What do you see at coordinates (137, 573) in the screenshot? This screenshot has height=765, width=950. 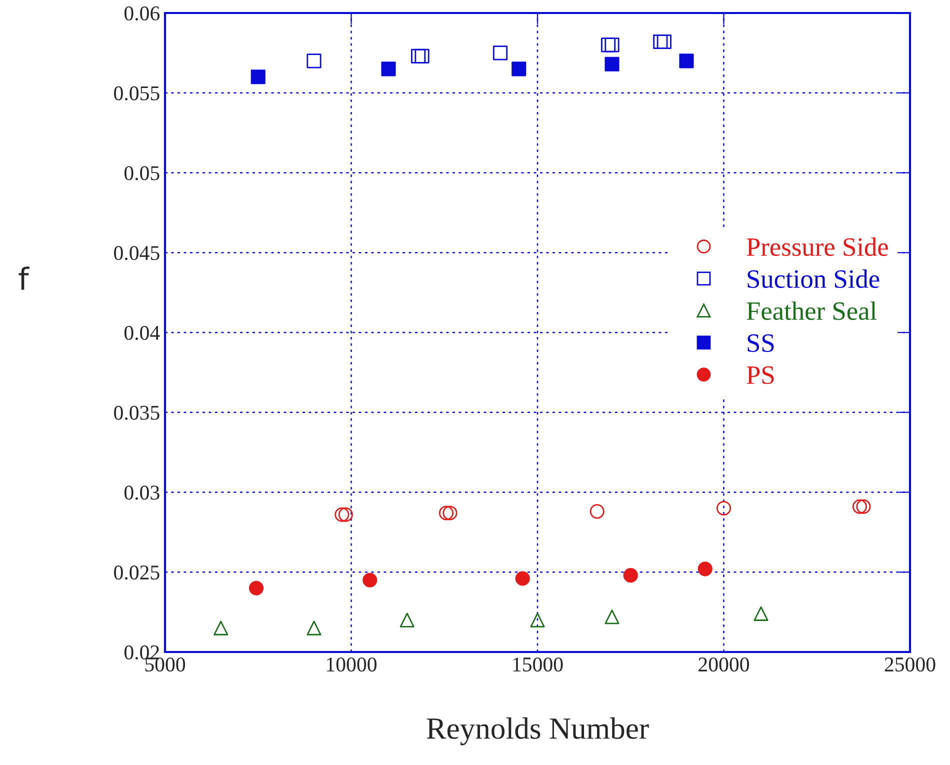 I see `y-tick-label: 0.025` at bounding box center [137, 573].